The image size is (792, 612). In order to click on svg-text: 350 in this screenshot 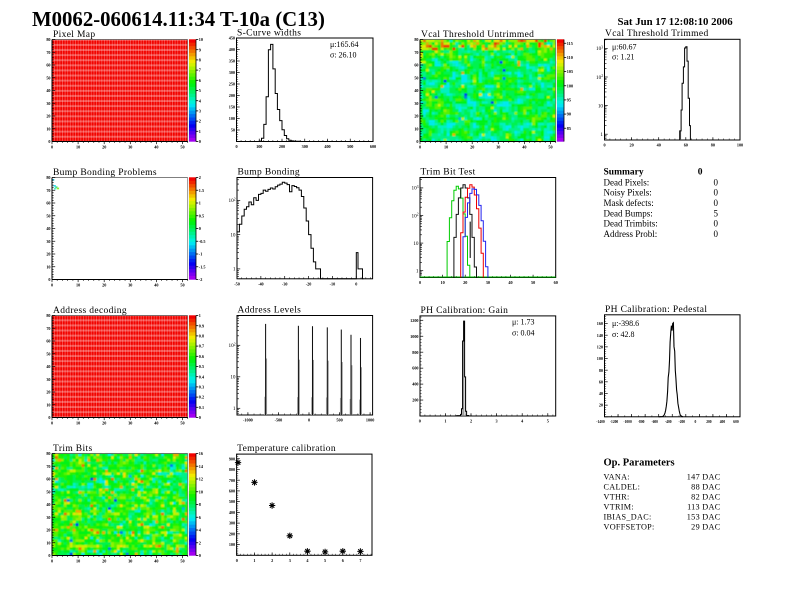, I will do `click(232, 61)`.